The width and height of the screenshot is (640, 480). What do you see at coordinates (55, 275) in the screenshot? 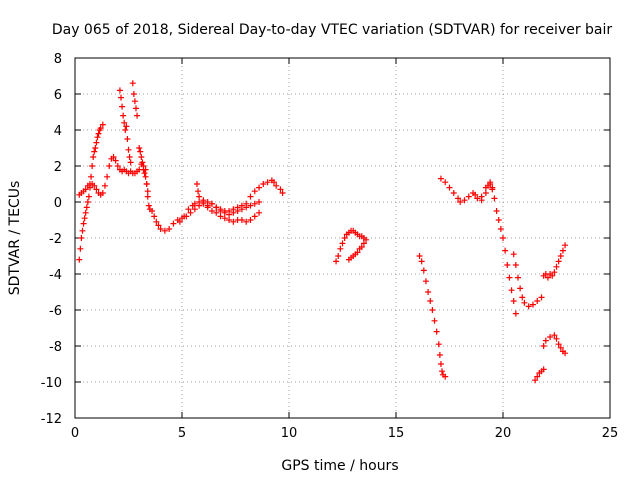
I see `y-tick-label: -4` at bounding box center [55, 275].